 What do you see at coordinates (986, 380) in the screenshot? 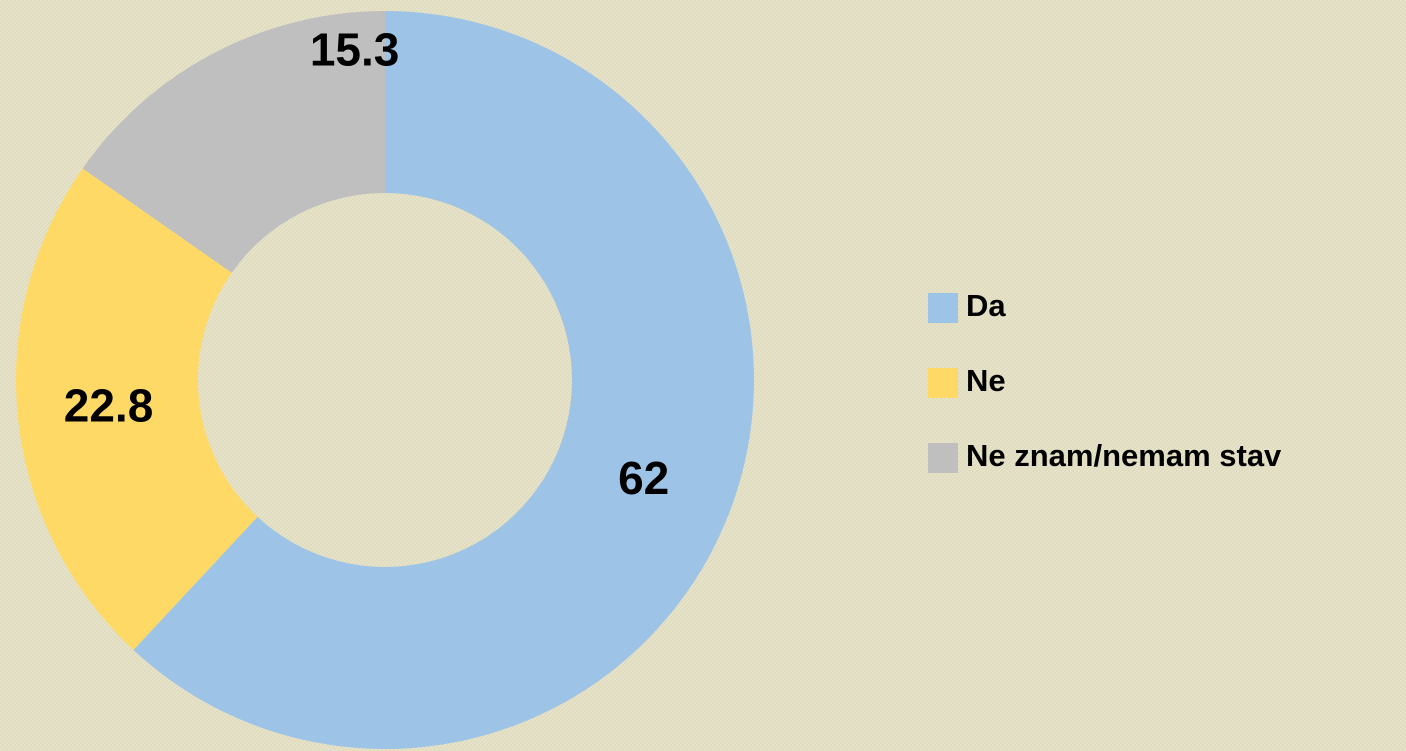
I see `legend-label: Ne` at bounding box center [986, 380].